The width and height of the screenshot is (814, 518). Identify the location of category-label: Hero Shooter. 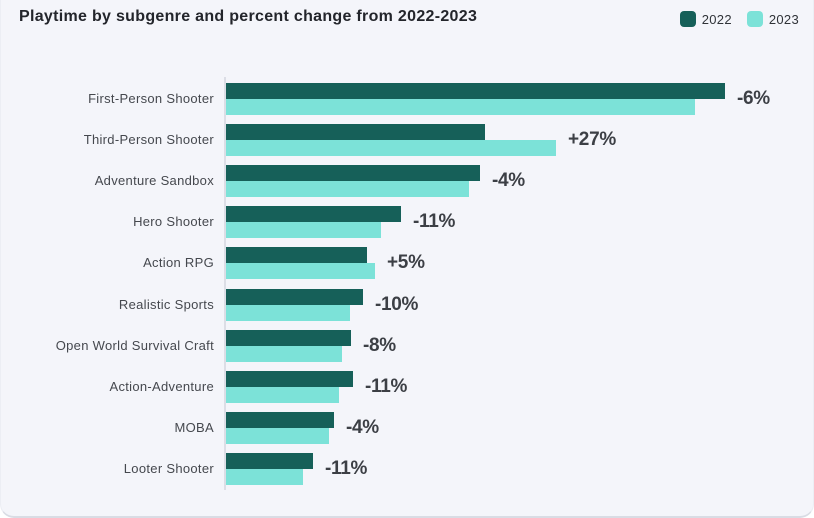
(173, 222).